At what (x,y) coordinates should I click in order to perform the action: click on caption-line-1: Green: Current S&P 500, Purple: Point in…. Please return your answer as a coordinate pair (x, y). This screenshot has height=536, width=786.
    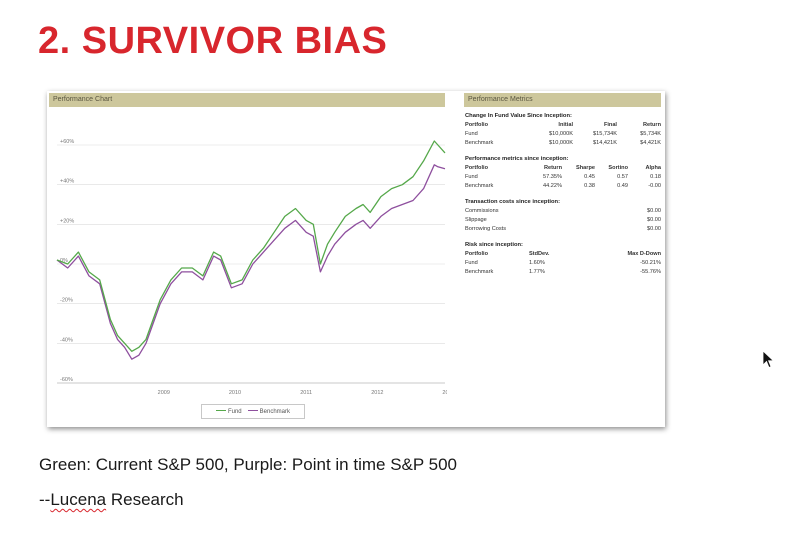
    Looking at the image, I should click on (248, 464).